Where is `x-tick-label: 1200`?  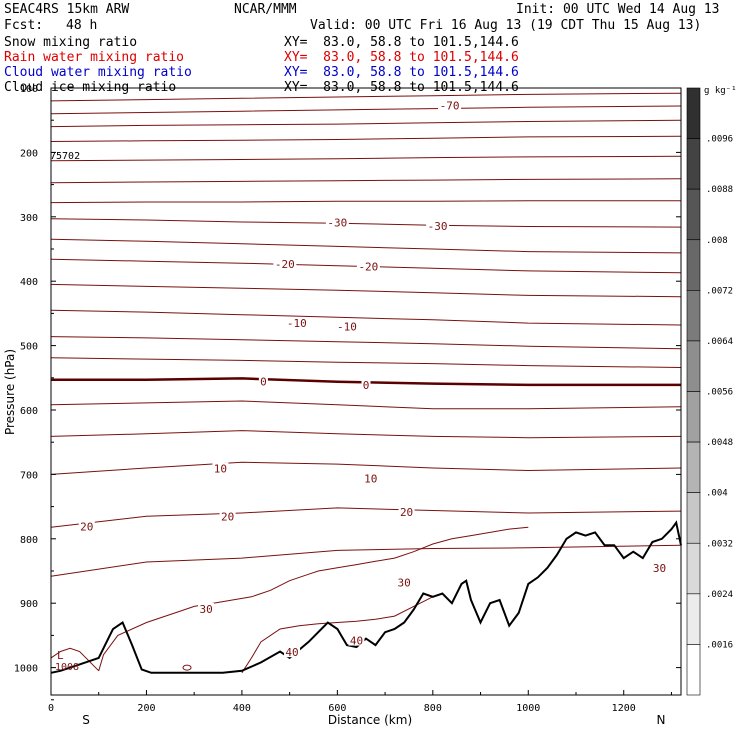 x-tick-label: 1200 is located at coordinates (624, 708).